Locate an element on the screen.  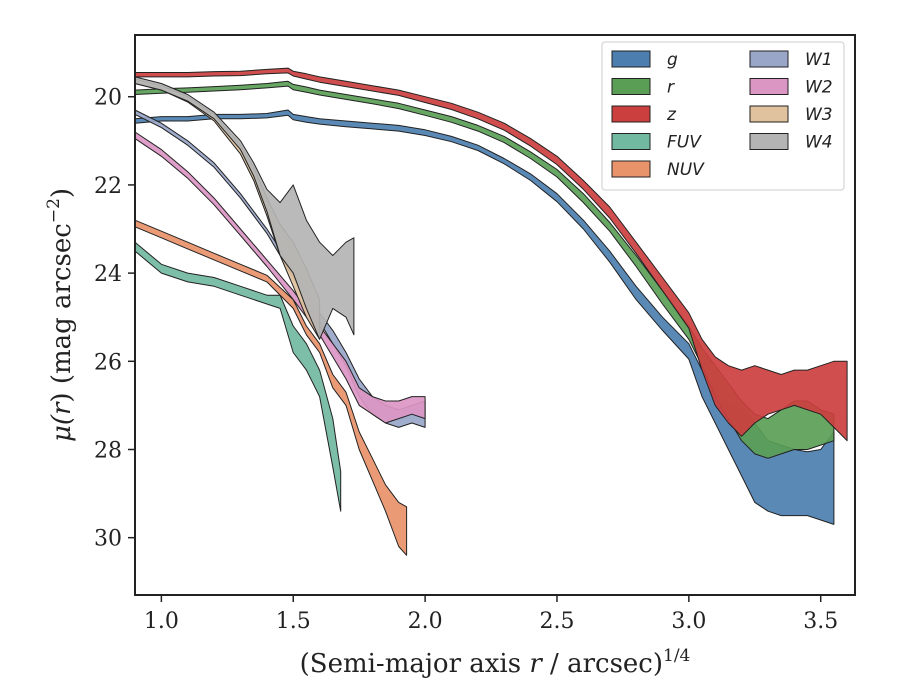
legend-label-w1: W1 is located at coordinates (819, 60).